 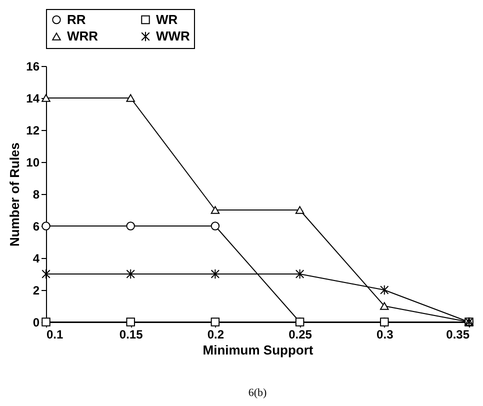 I want to click on legend-label: WR, so click(x=167, y=19).